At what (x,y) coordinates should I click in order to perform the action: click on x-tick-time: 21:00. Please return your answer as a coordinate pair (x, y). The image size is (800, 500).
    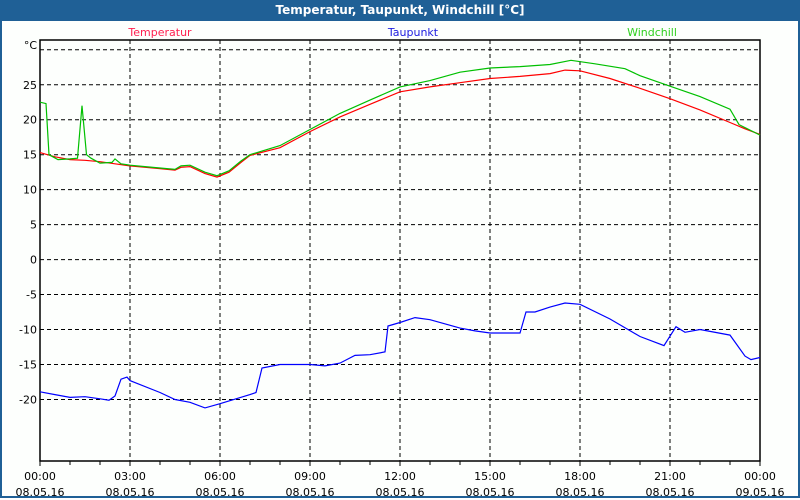
    Looking at the image, I should click on (670, 476).